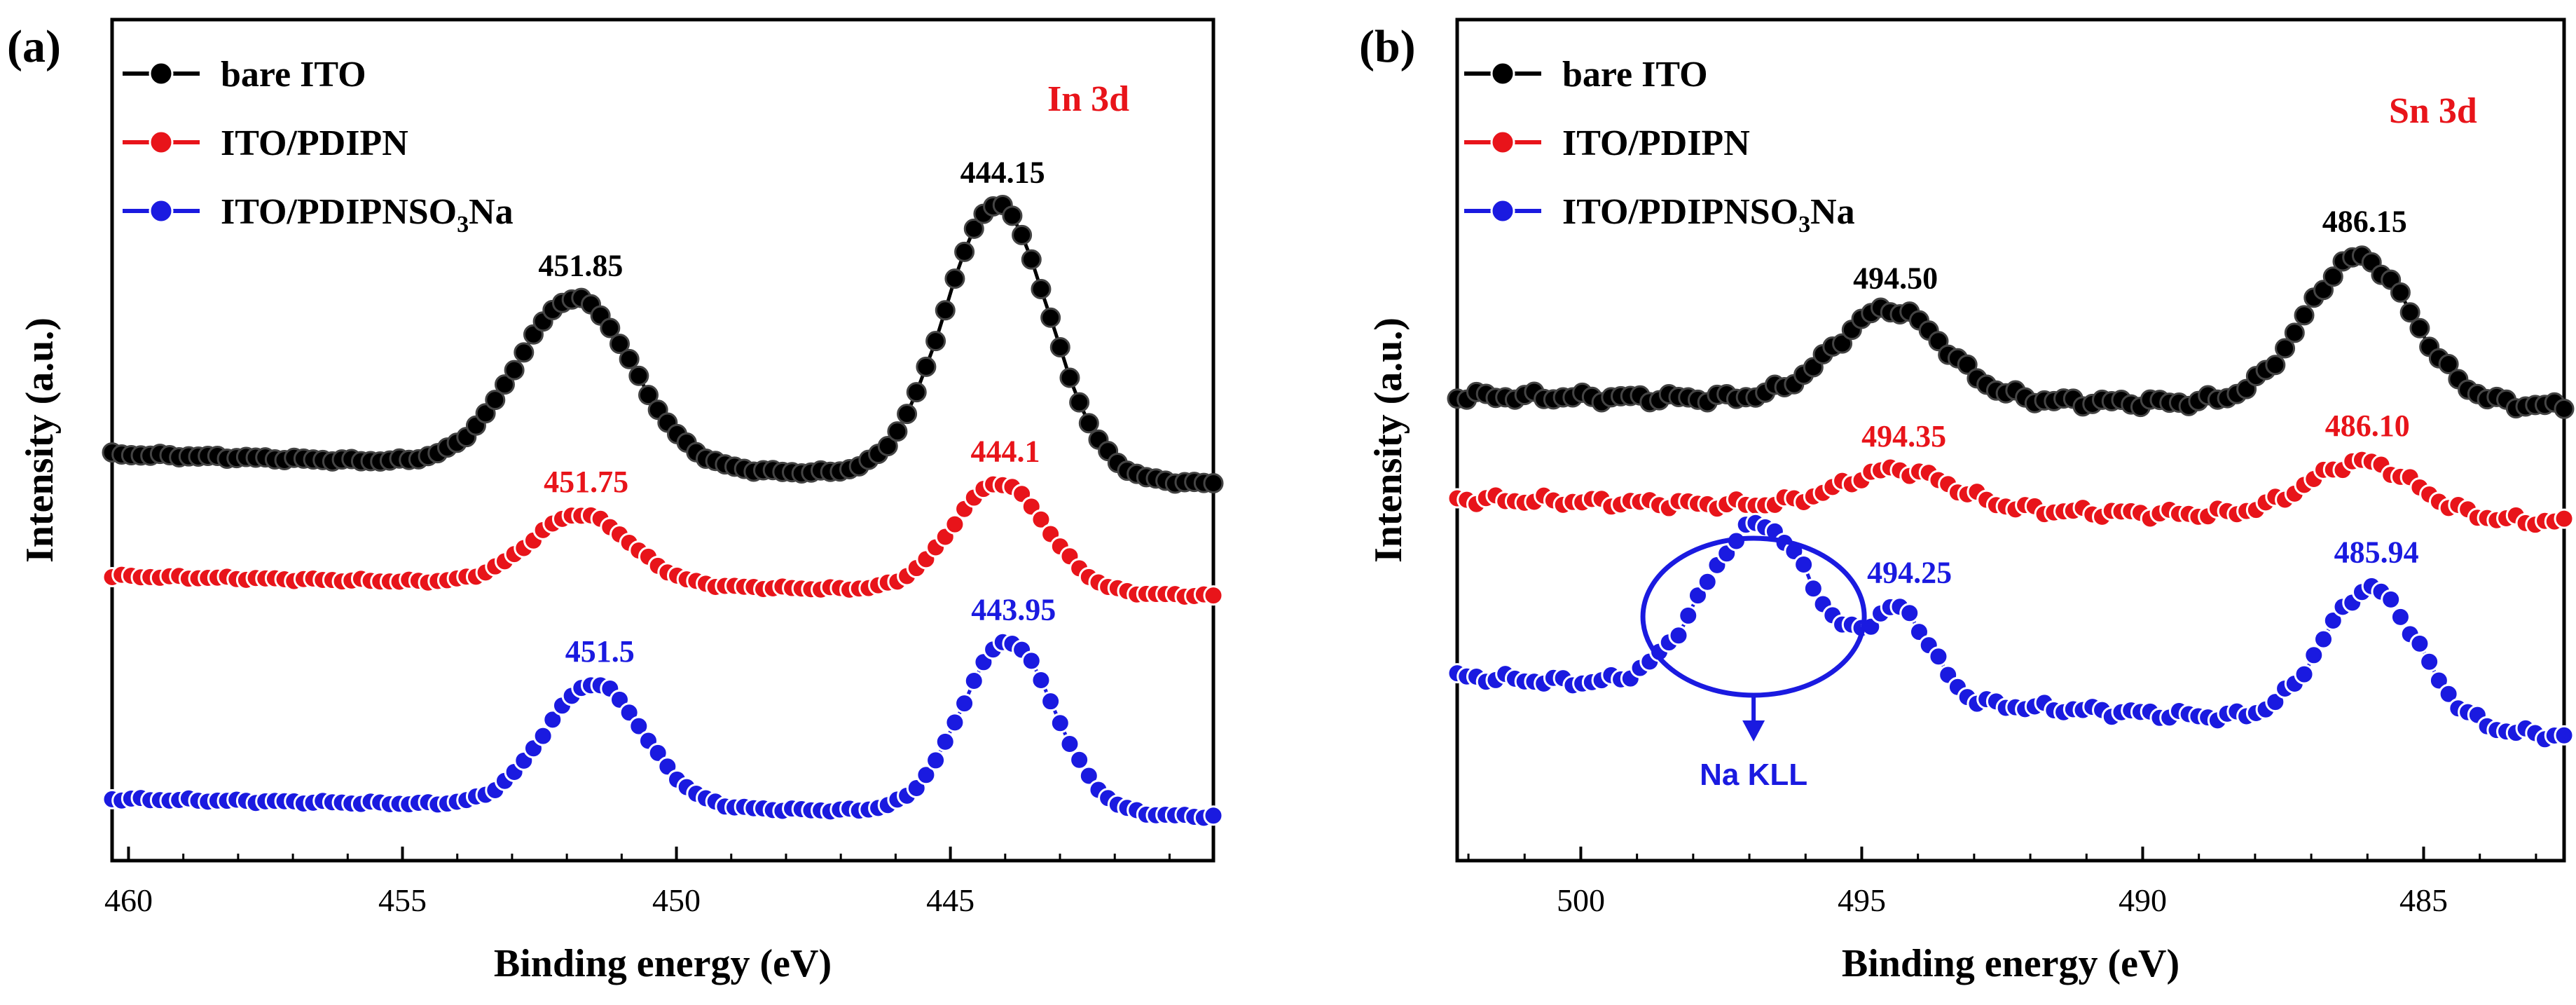 Image resolution: width=2576 pixels, height=1005 pixels. Describe the element at coordinates (402, 900) in the screenshot. I see `x-tick-label: 455` at that location.